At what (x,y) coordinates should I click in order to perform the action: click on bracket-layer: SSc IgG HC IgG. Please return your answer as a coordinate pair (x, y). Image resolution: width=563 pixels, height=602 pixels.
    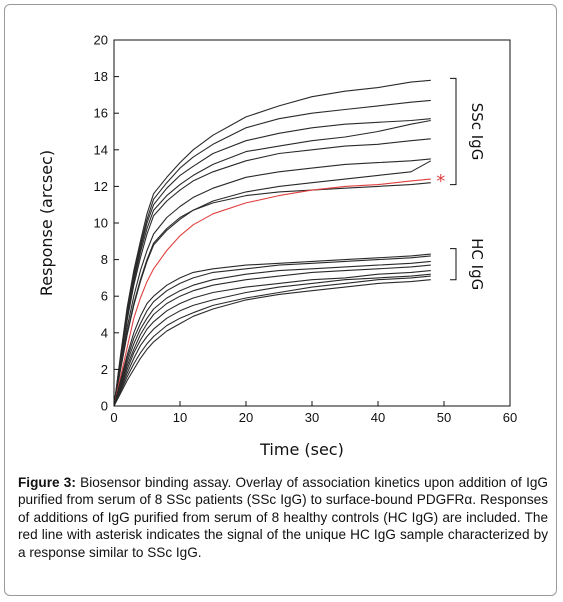
    Looking at the image, I should click on (468, 183).